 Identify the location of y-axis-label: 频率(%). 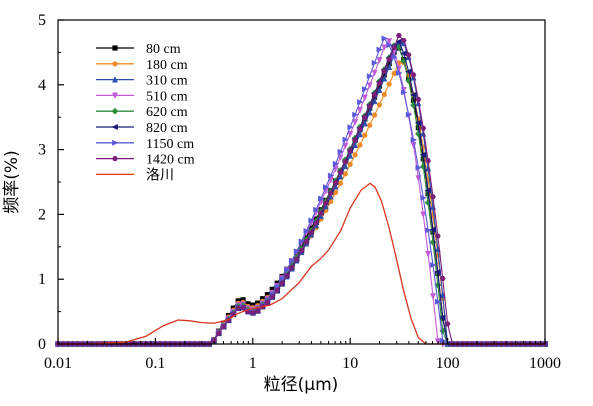
(12, 181).